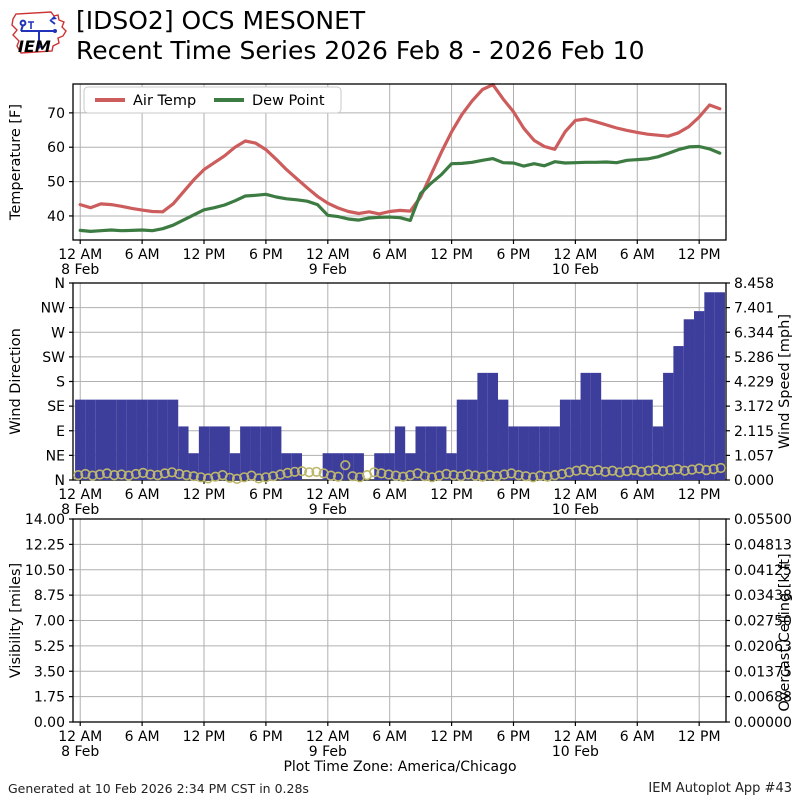  I want to click on svg-text: 0.01375, so click(763, 672).